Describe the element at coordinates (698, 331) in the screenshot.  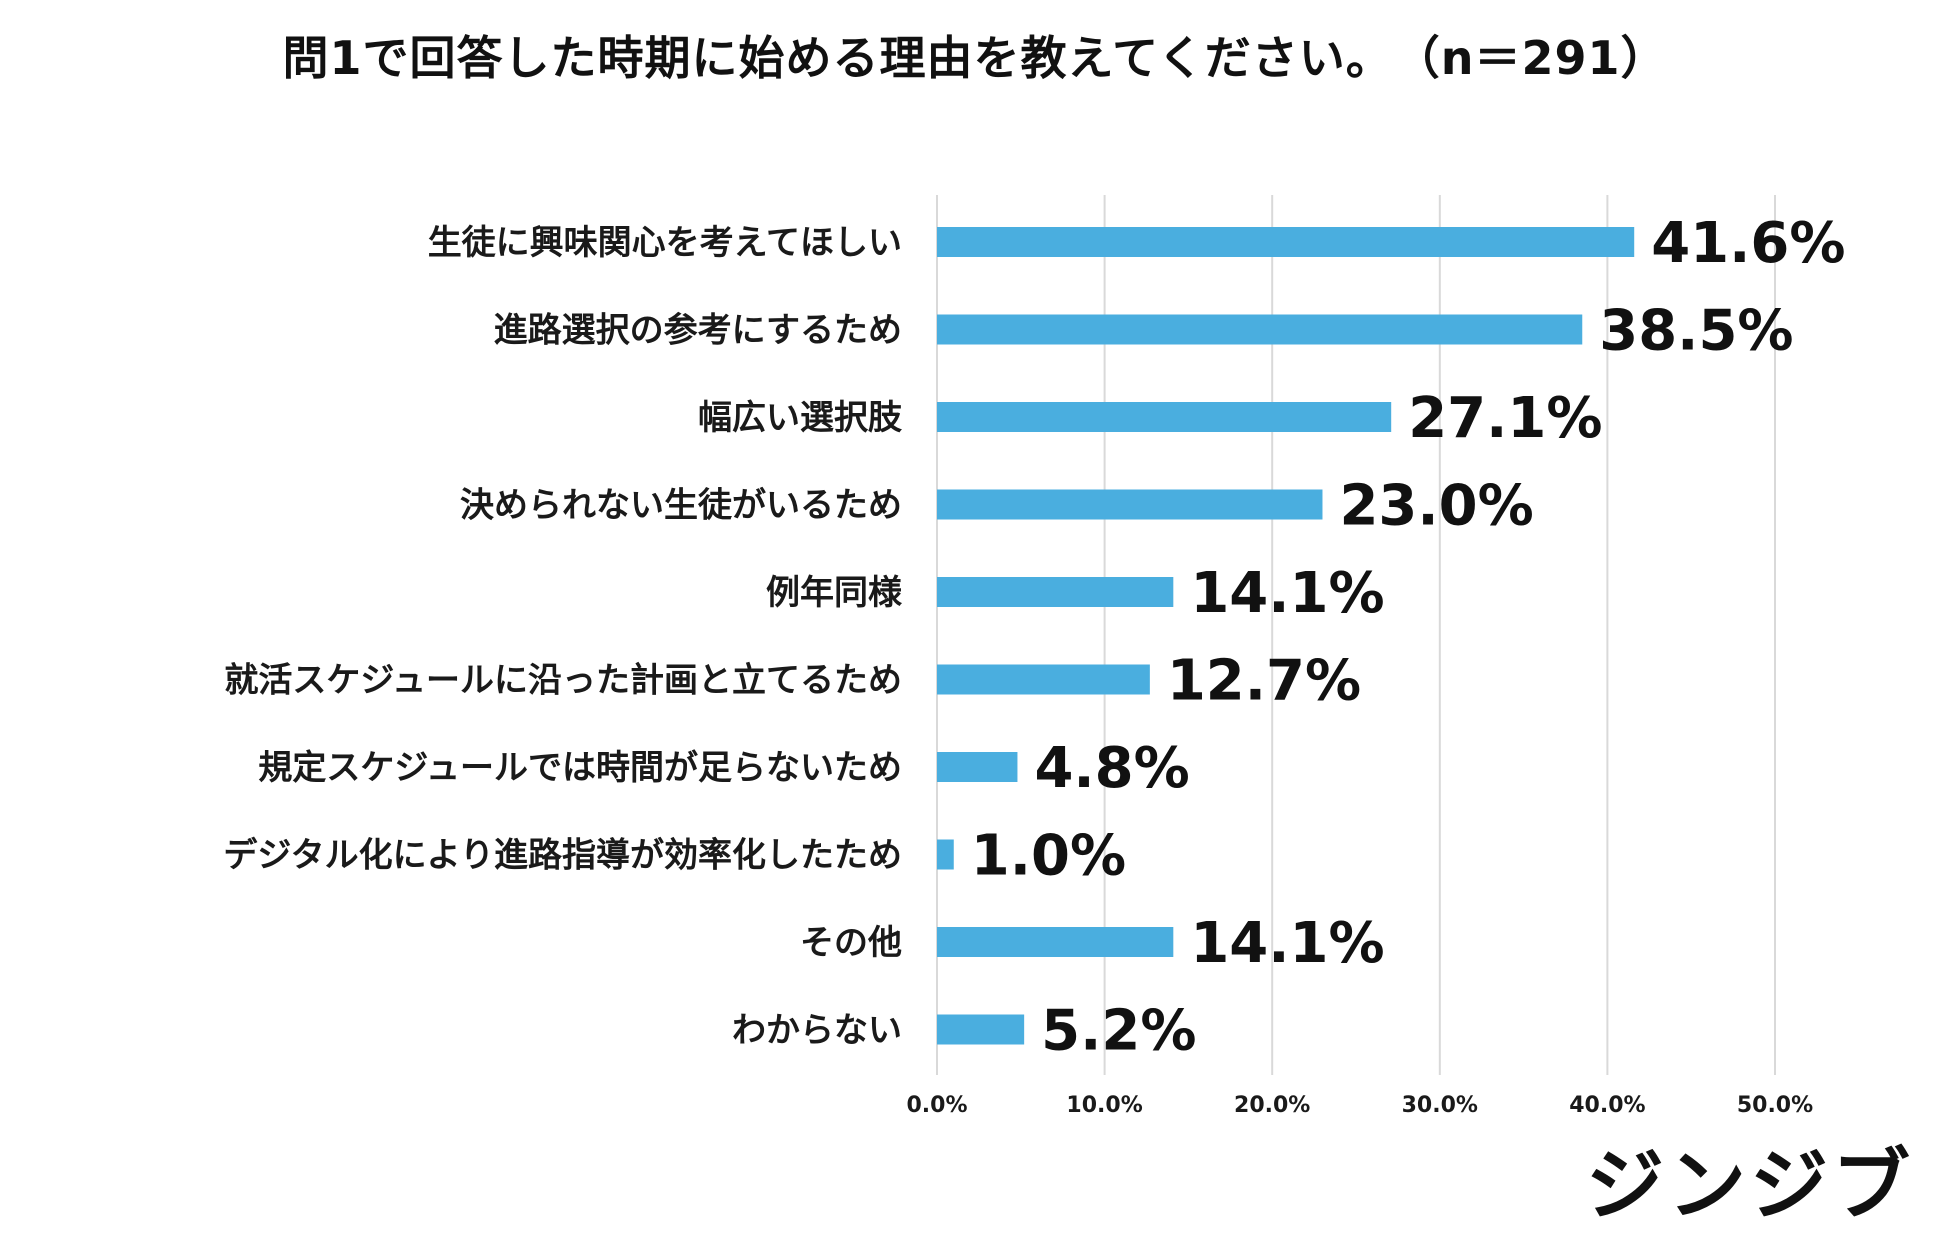
I see `category-label: 進路選択の参考にするため` at that location.